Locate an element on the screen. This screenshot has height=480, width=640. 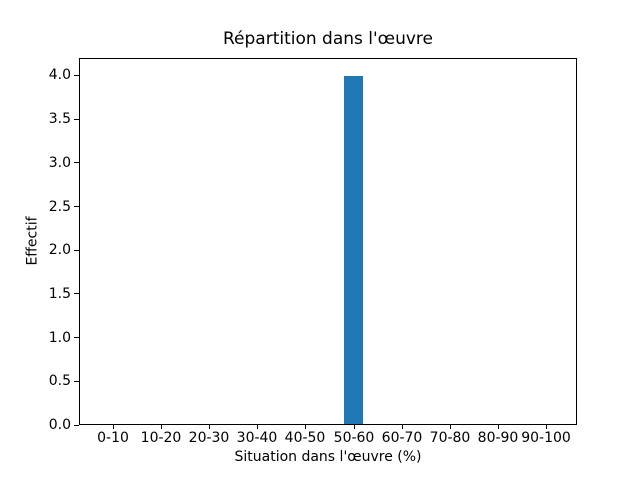
bar is located at coordinates (353, 250).